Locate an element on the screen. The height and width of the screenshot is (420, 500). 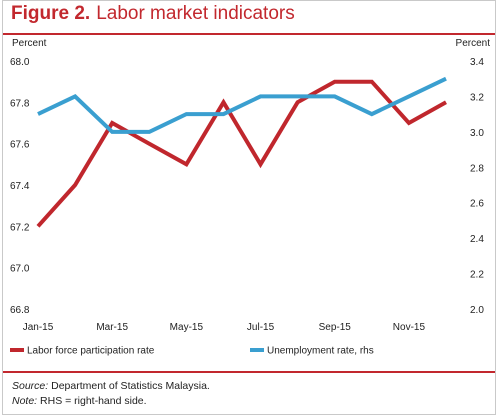
note-label: Note: is located at coordinates (25, 401).